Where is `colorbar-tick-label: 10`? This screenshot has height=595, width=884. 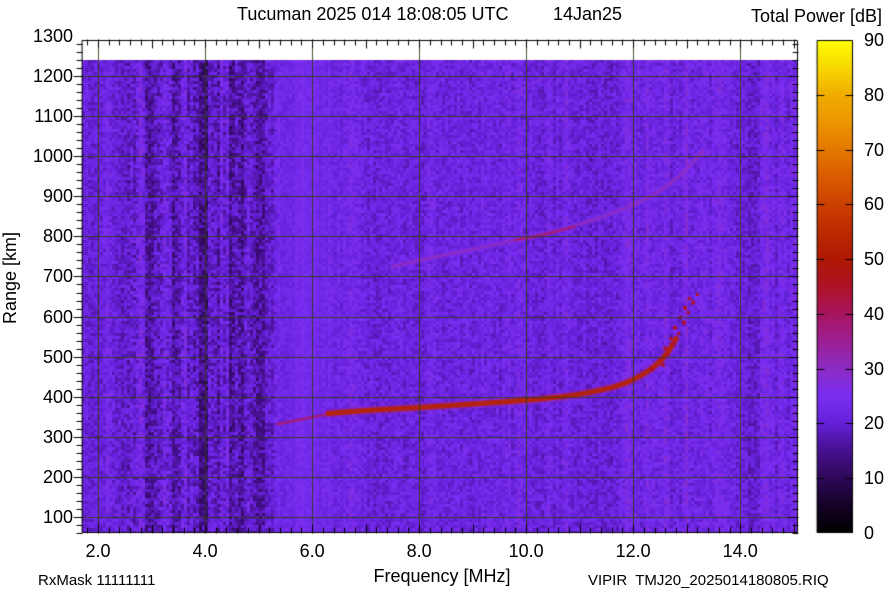
colorbar-tick-label: 10 is located at coordinates (874, 478).